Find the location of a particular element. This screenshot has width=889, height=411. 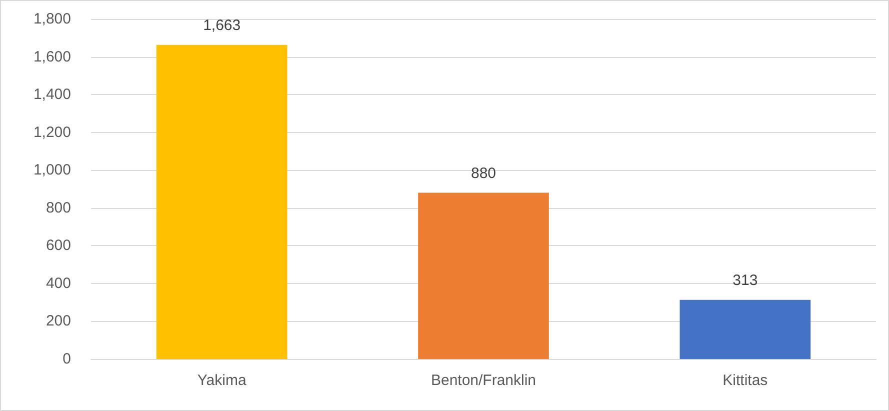

data-label: 1,663 is located at coordinates (222, 25).